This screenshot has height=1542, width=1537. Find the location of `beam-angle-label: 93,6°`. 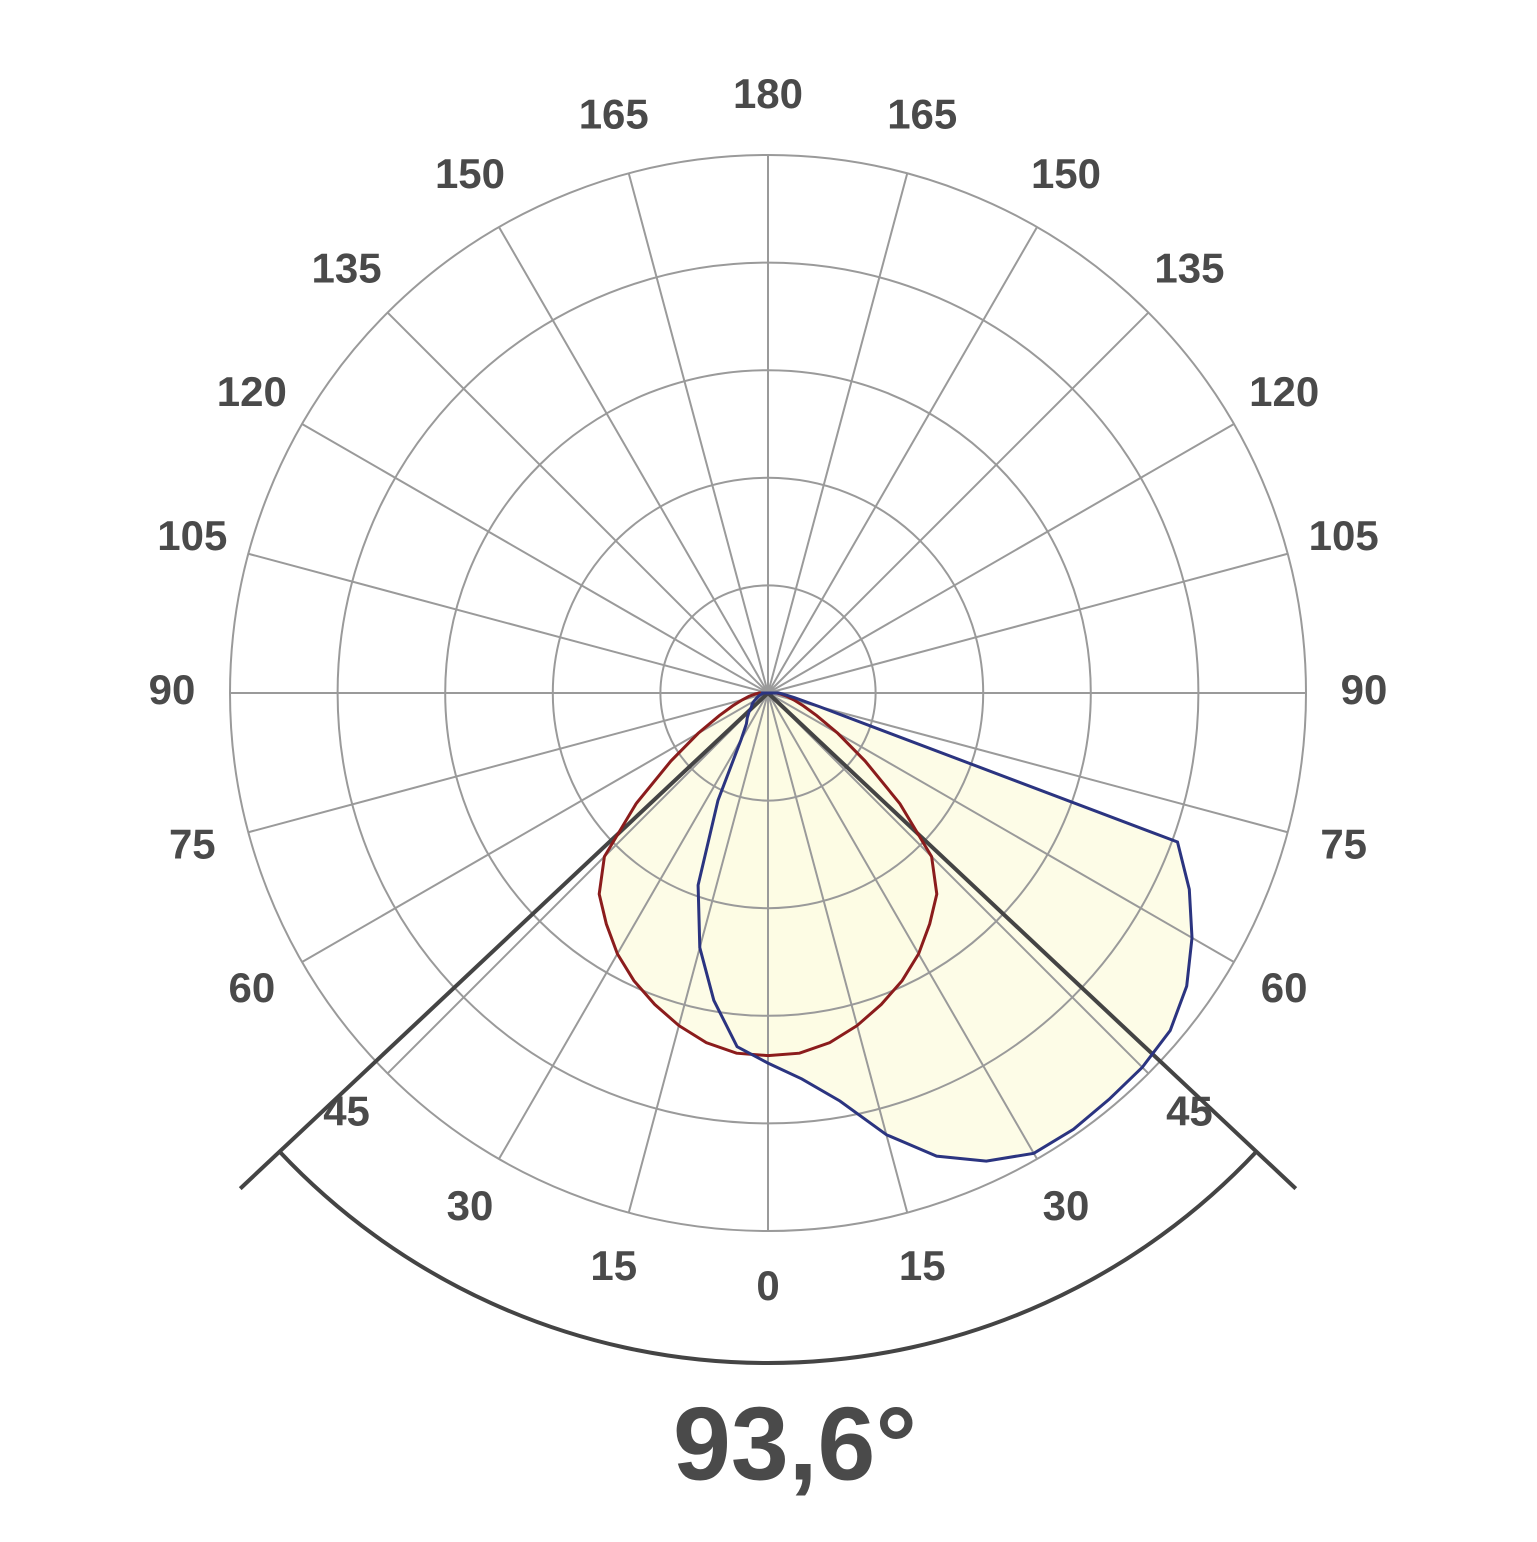

beam-angle-label: 93,6° is located at coordinates (795, 1444).